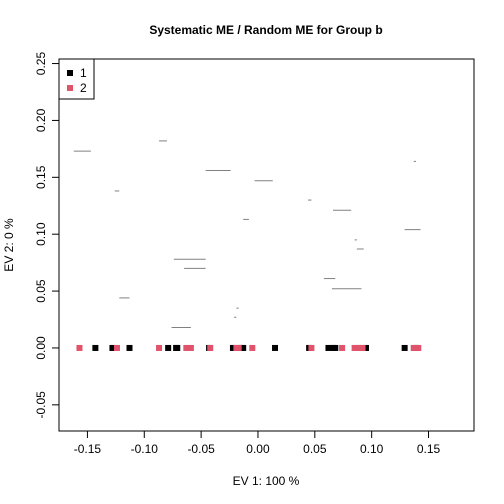  Describe the element at coordinates (41, 405) in the screenshot. I see `y-tick-label-0: -0.05` at that location.